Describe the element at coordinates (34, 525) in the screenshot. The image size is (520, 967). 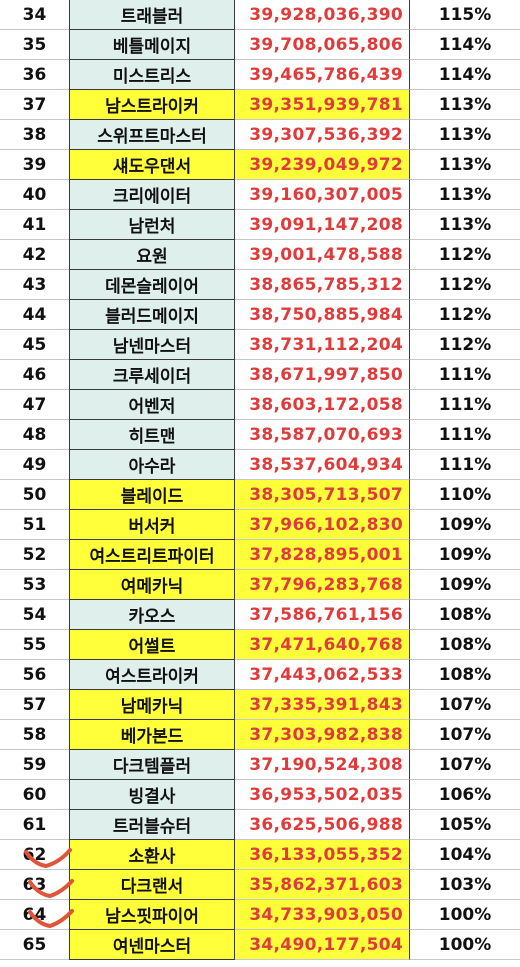
I see `rank-cell: 51` at that location.